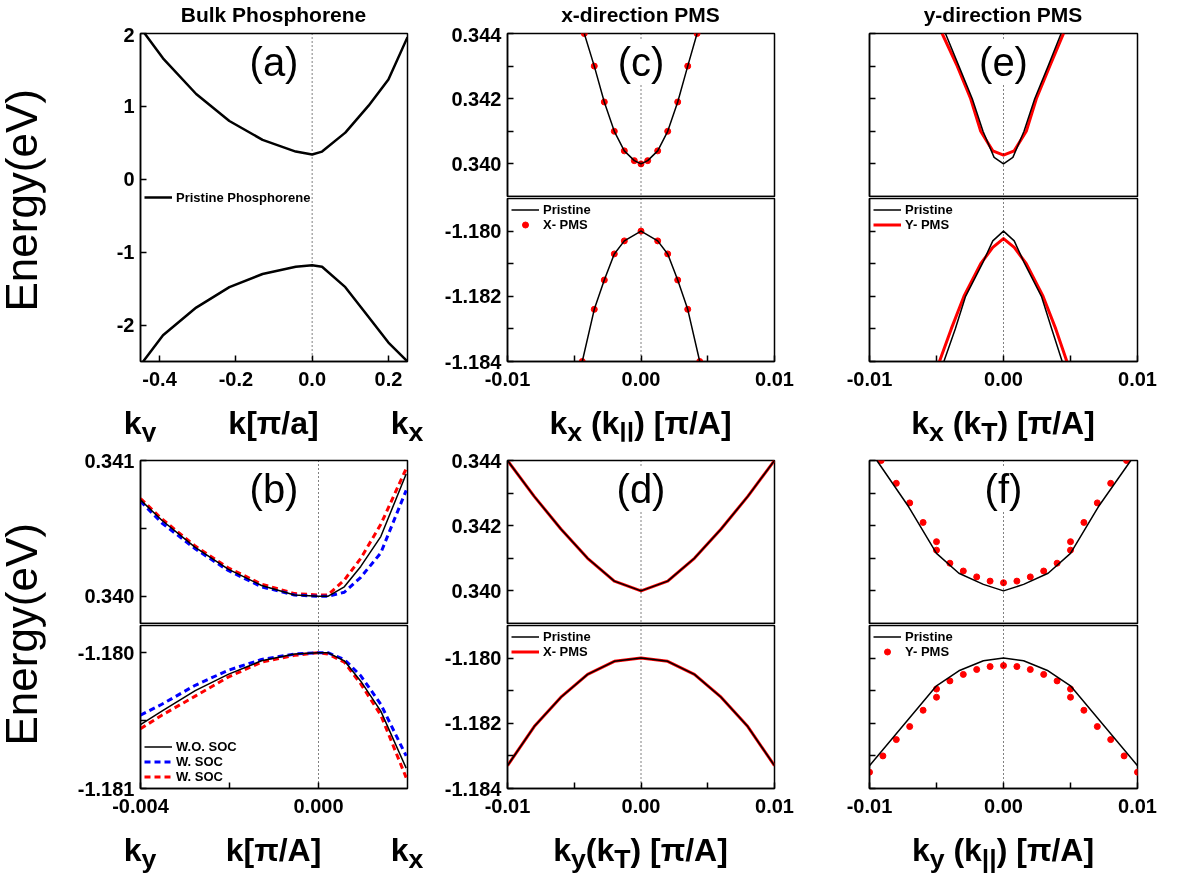 The image size is (1179, 882). I want to click on annotation: (d), so click(641, 488).